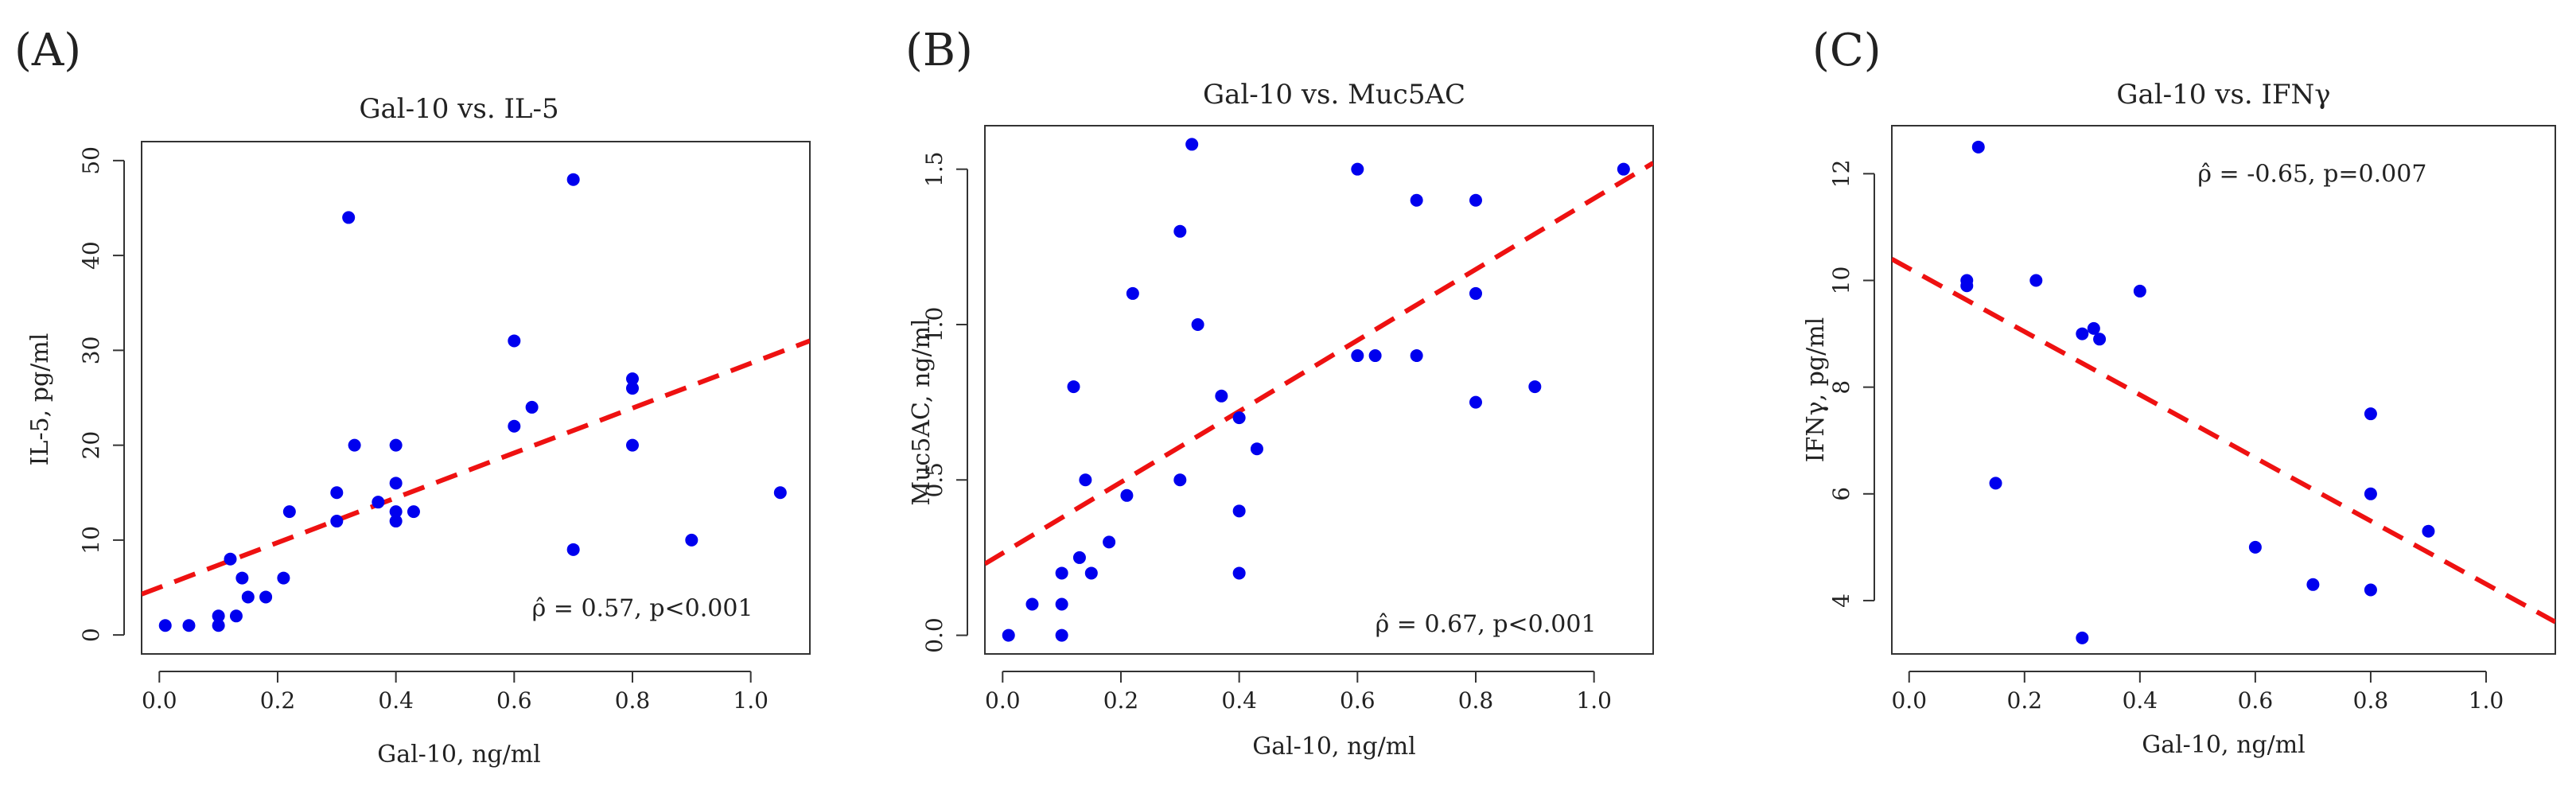 Image resolution: width=2576 pixels, height=786 pixels. Describe the element at coordinates (396, 700) in the screenshot. I see `x-tick-label-a: 0.4` at that location.